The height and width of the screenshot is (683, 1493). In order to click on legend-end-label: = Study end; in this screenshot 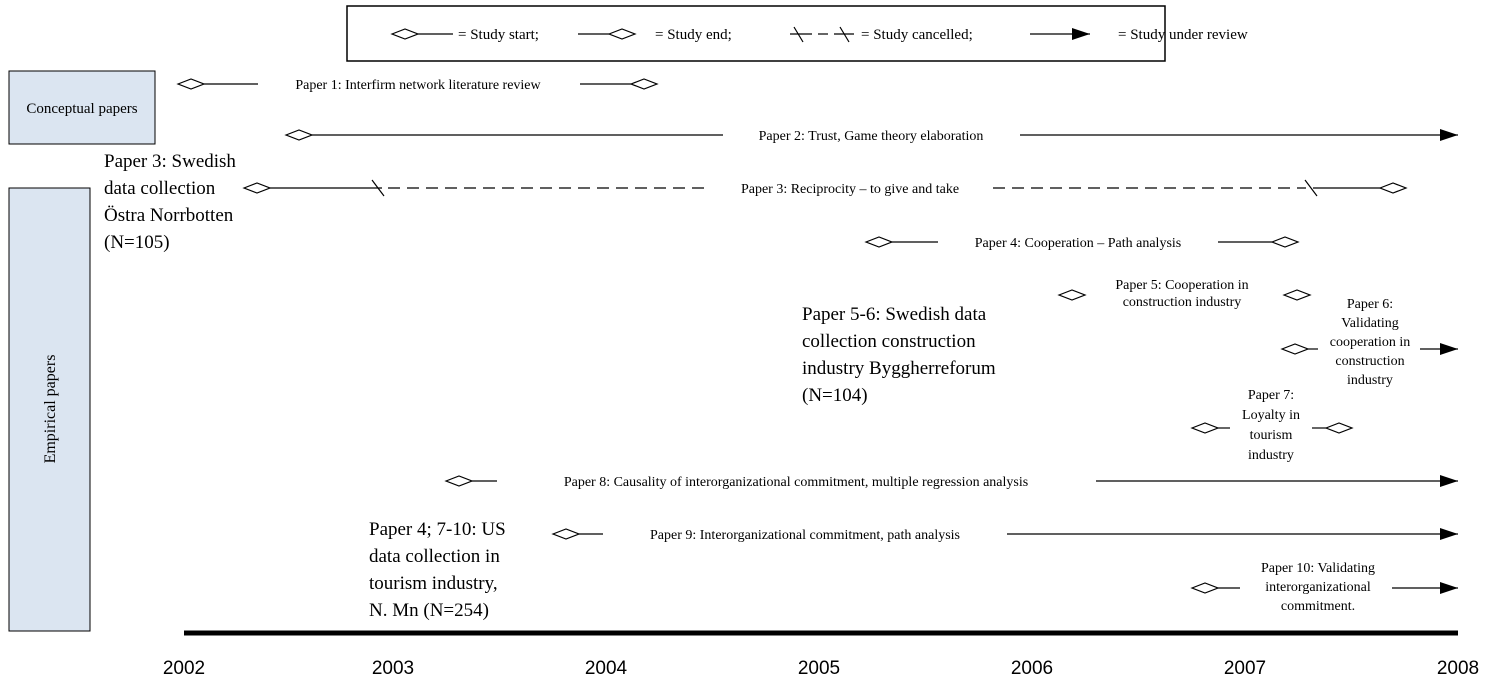, I will do `click(693, 35)`.